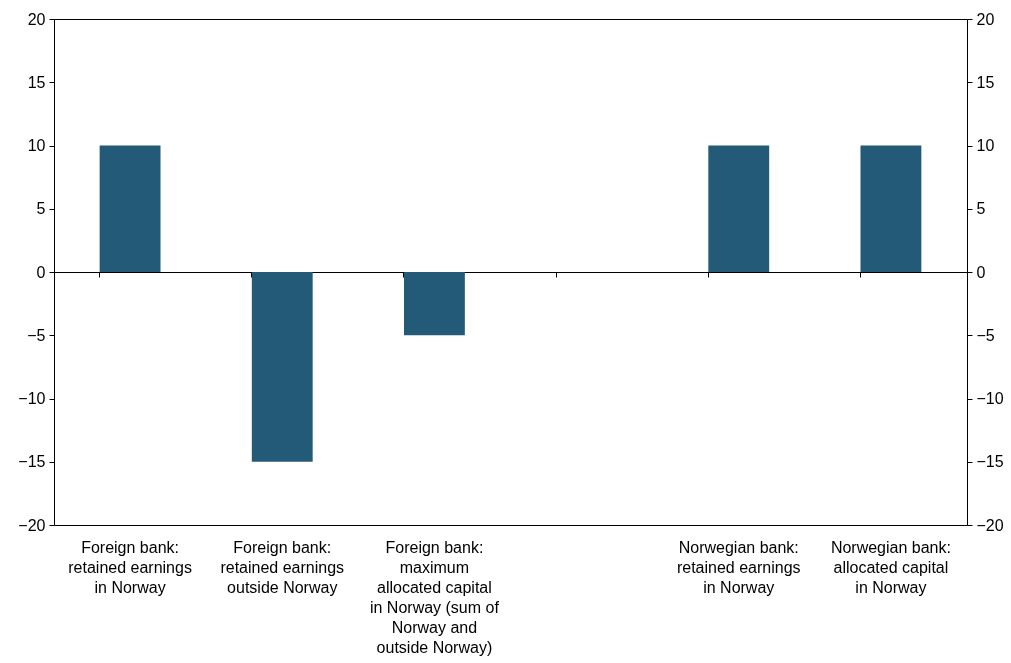 This screenshot has height=663, width=1011. Describe the element at coordinates (890, 567) in the screenshot. I see `x-tick-label: Norwegian bank: allocated capital in Norway` at that location.